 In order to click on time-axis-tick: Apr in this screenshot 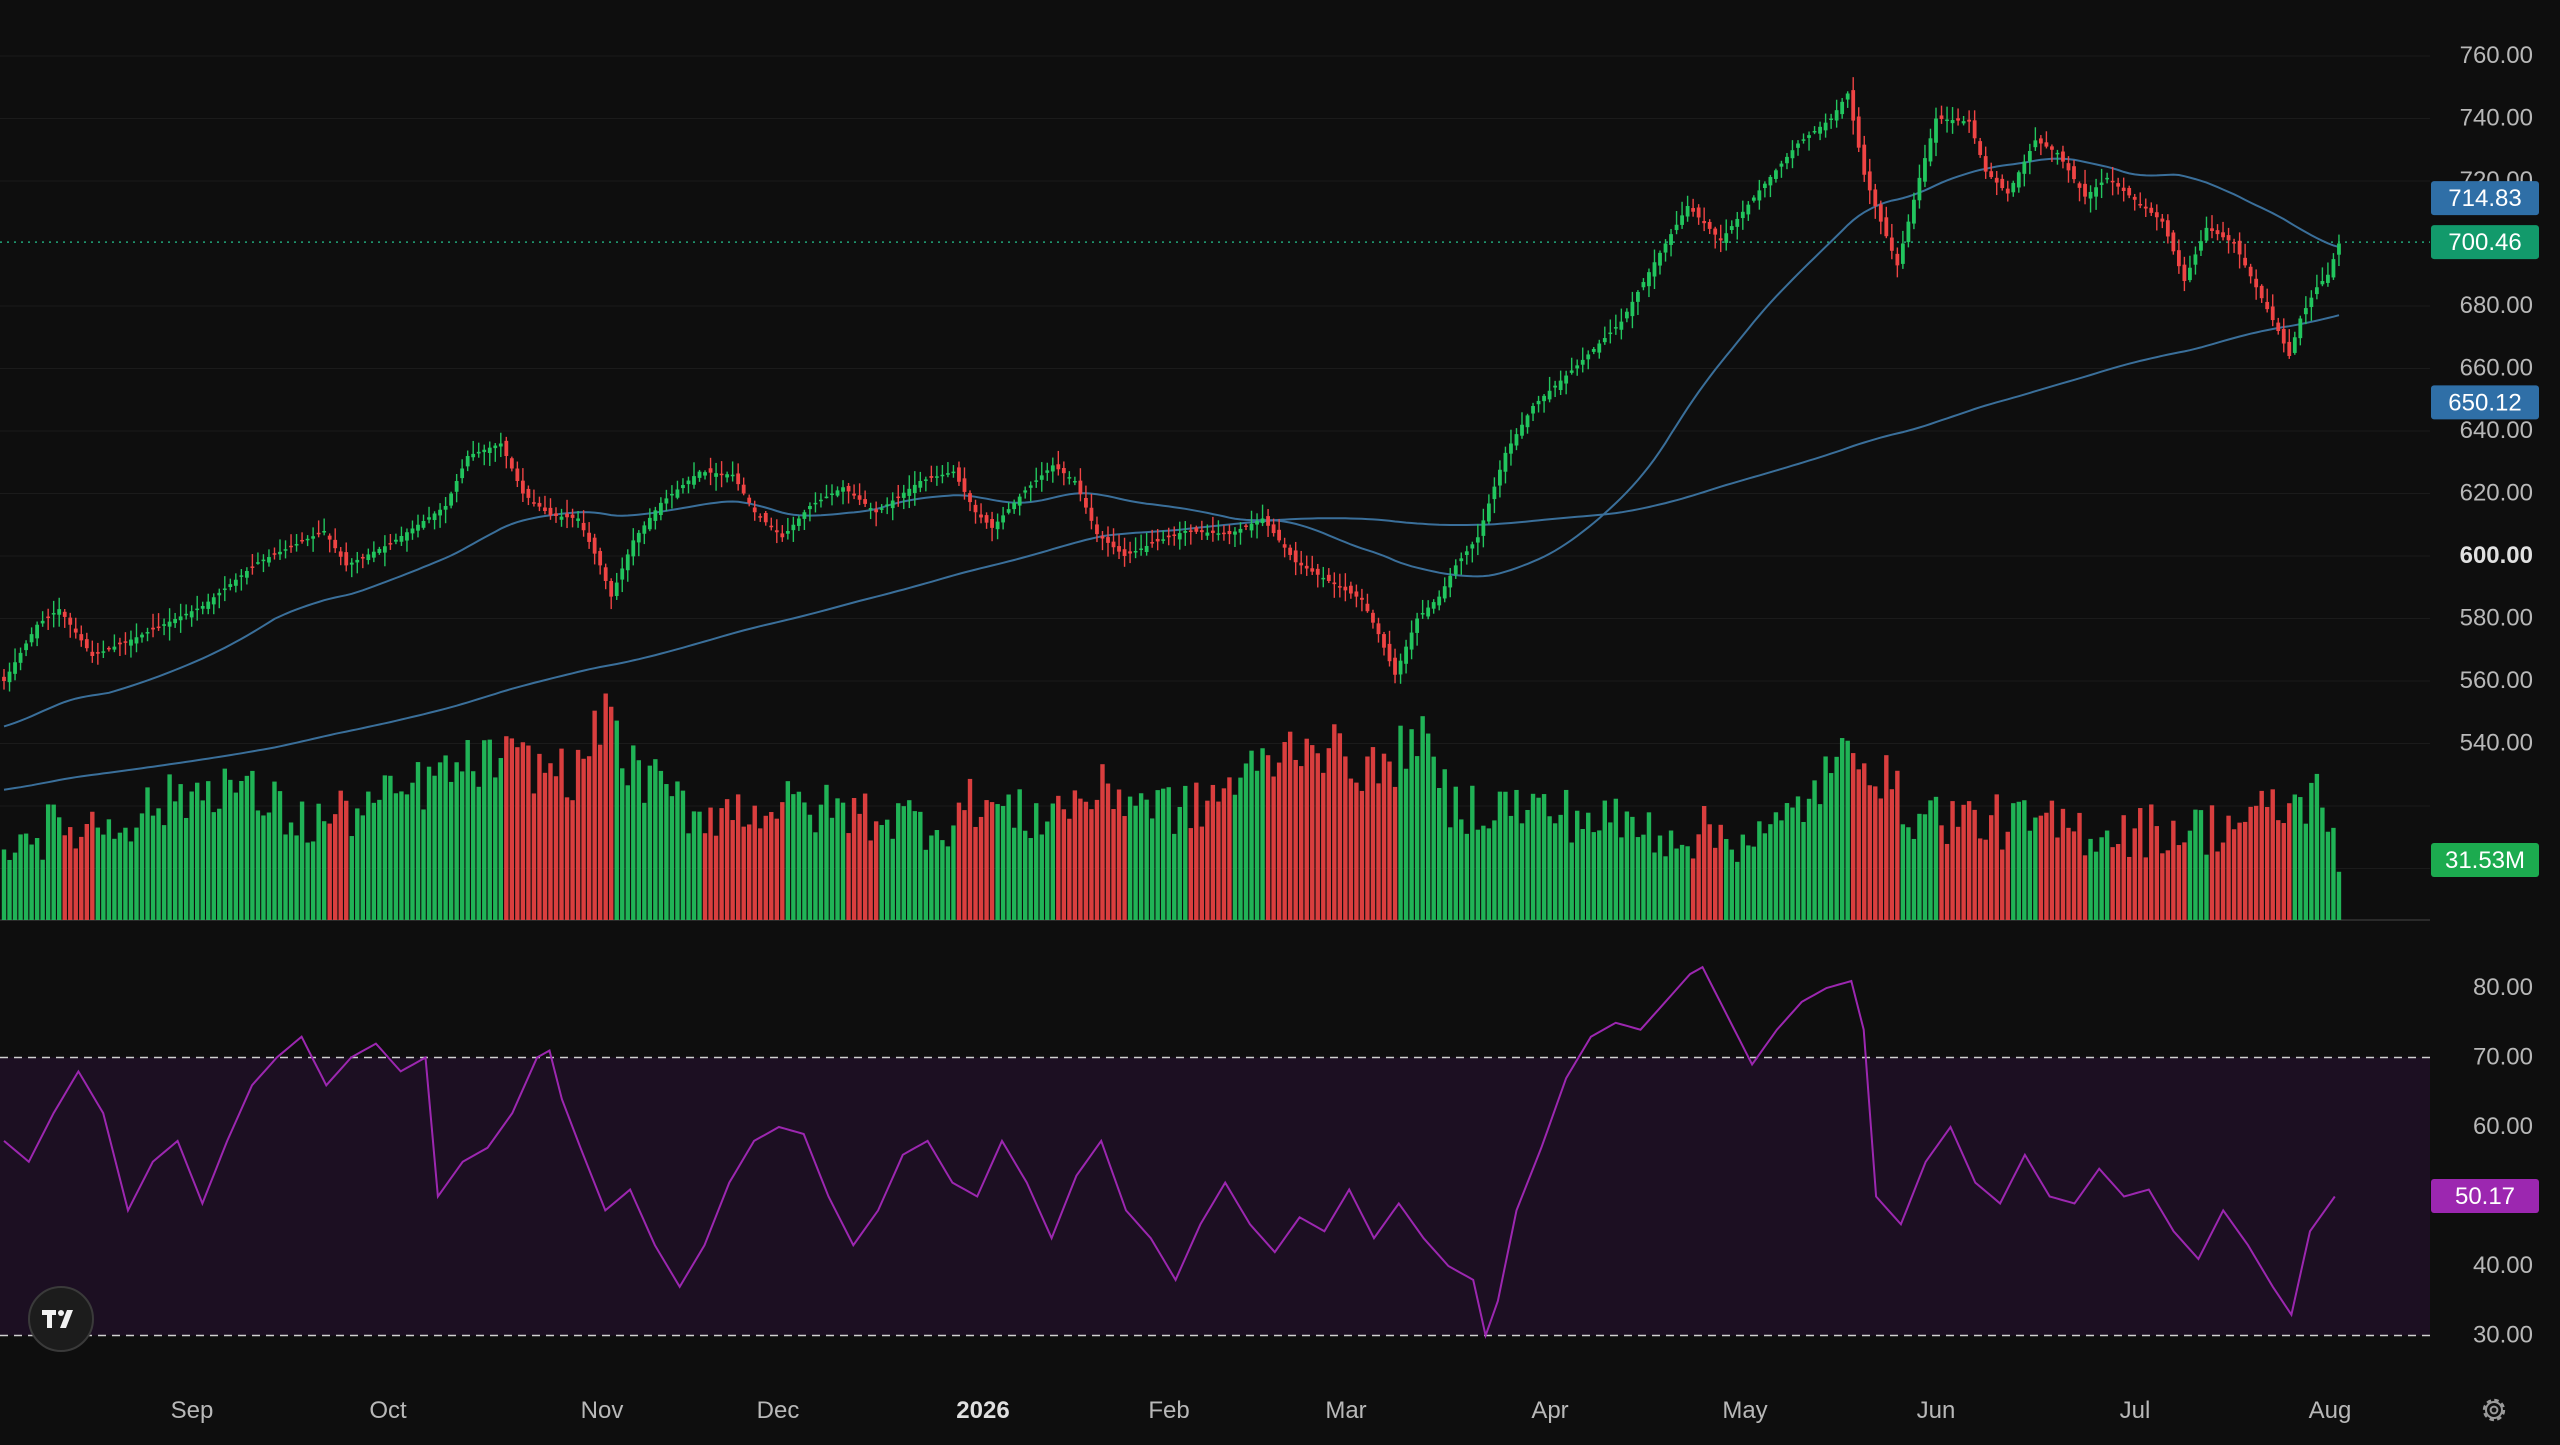, I will do `click(1549, 1410)`.